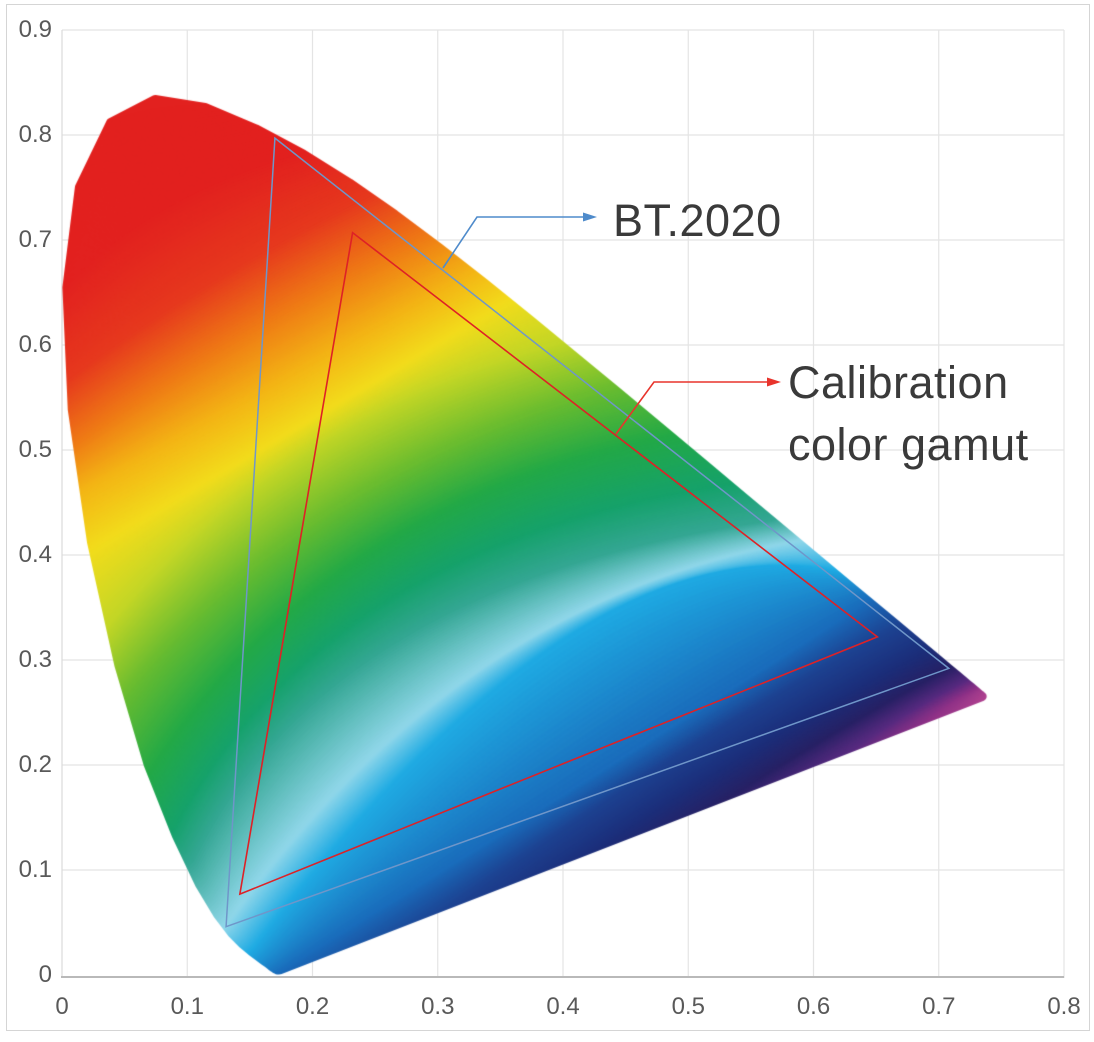 The width and height of the screenshot is (1094, 1042). What do you see at coordinates (908, 444) in the screenshot?
I see `calibration-label-line2: color gamut` at bounding box center [908, 444].